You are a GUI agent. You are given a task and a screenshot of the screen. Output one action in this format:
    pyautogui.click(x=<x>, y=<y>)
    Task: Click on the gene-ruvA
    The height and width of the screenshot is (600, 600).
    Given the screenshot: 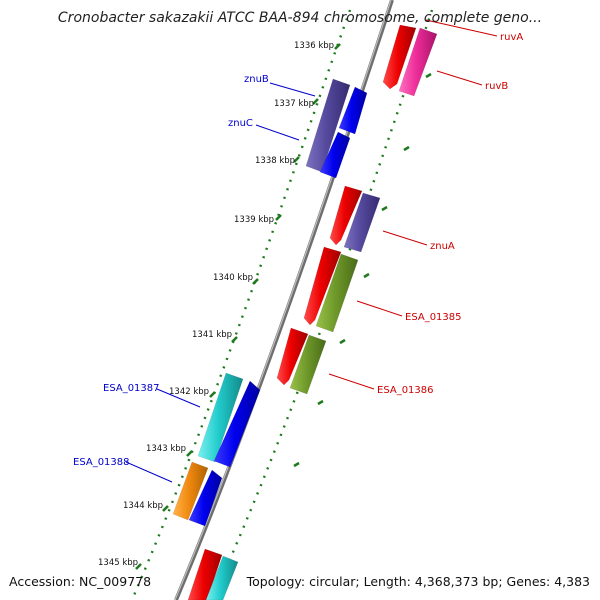 What is the action you would take?
    pyautogui.click(x=399, y=57)
    